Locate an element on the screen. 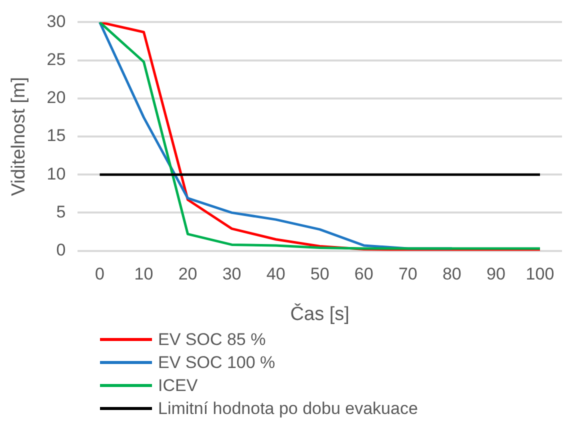 Image resolution: width=582 pixels, height=430 pixels. y-tick-label: 5 is located at coordinates (61, 212).